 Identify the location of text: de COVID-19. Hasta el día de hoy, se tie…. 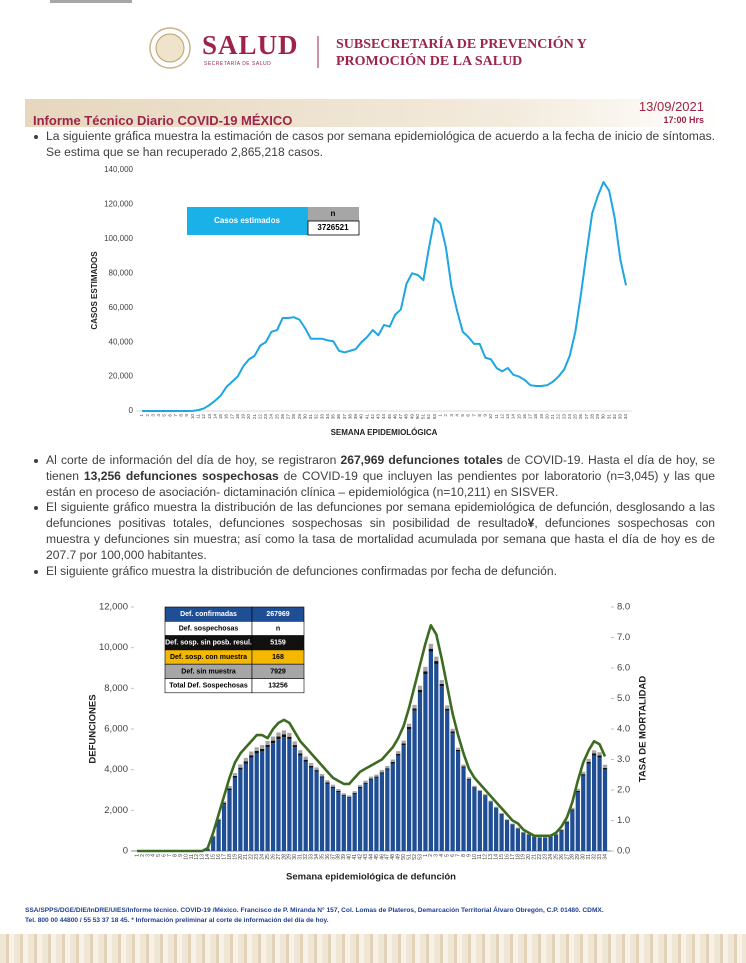
(380, 468).